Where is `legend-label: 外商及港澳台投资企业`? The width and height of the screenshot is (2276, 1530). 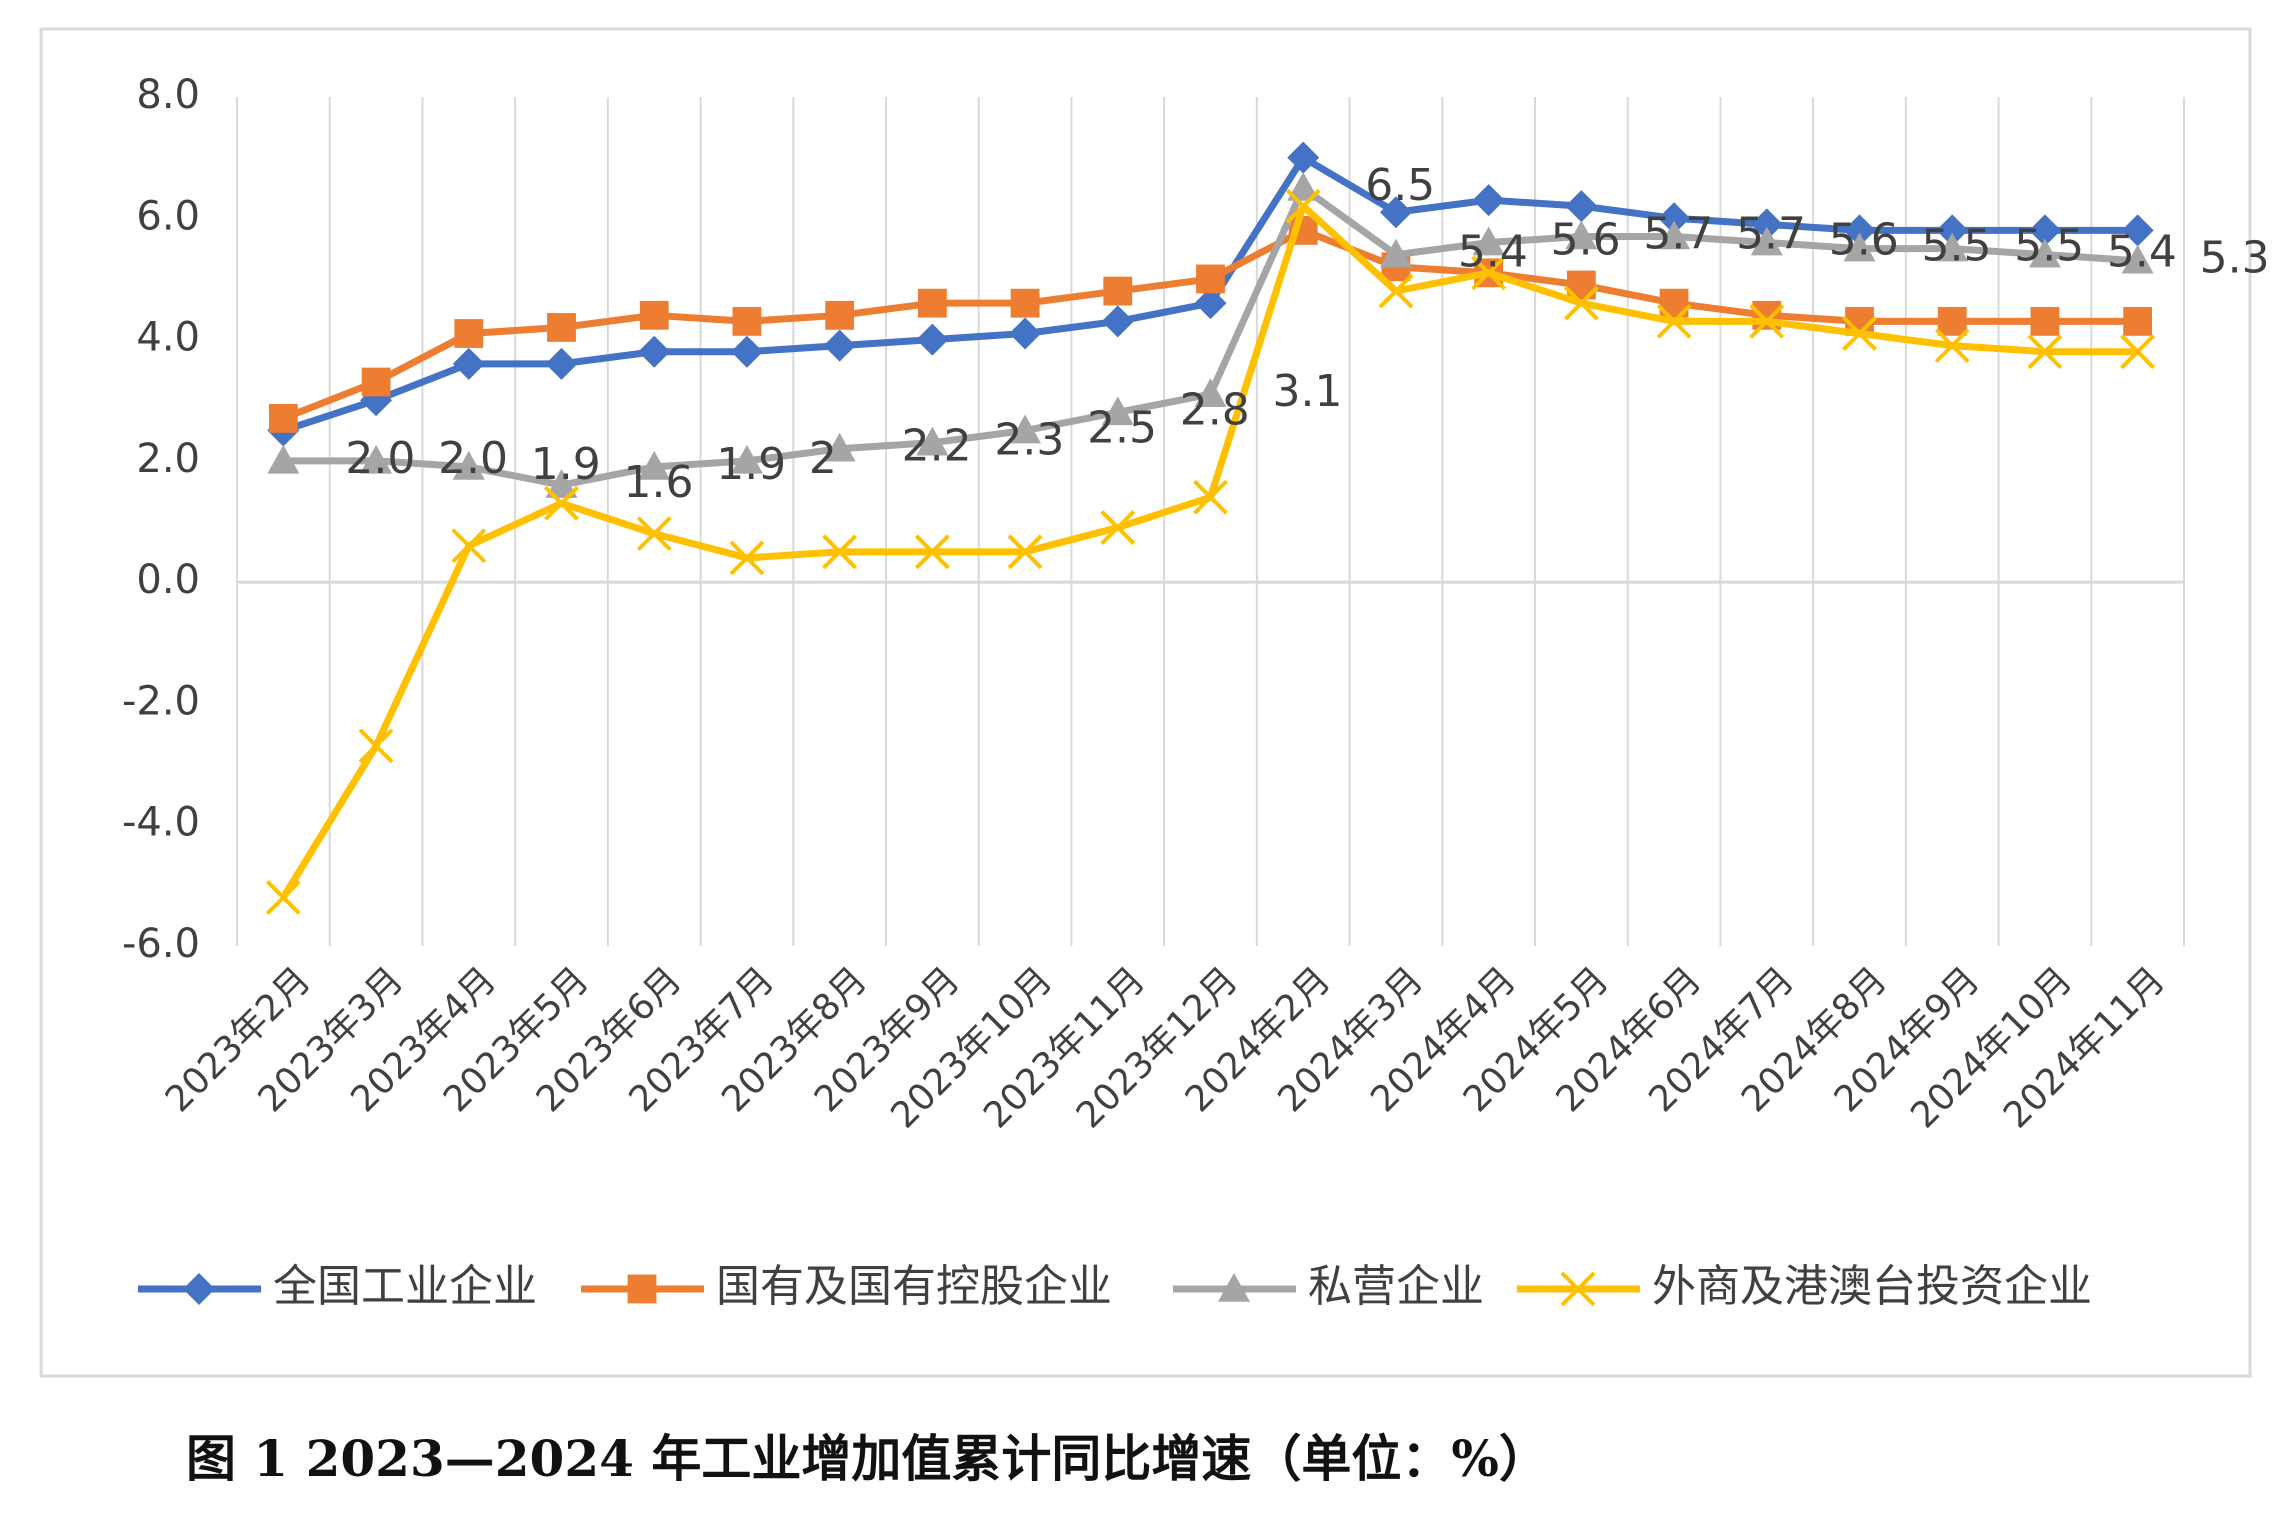
legend-label: 外商及港澳台投资企业 is located at coordinates (1872, 1286).